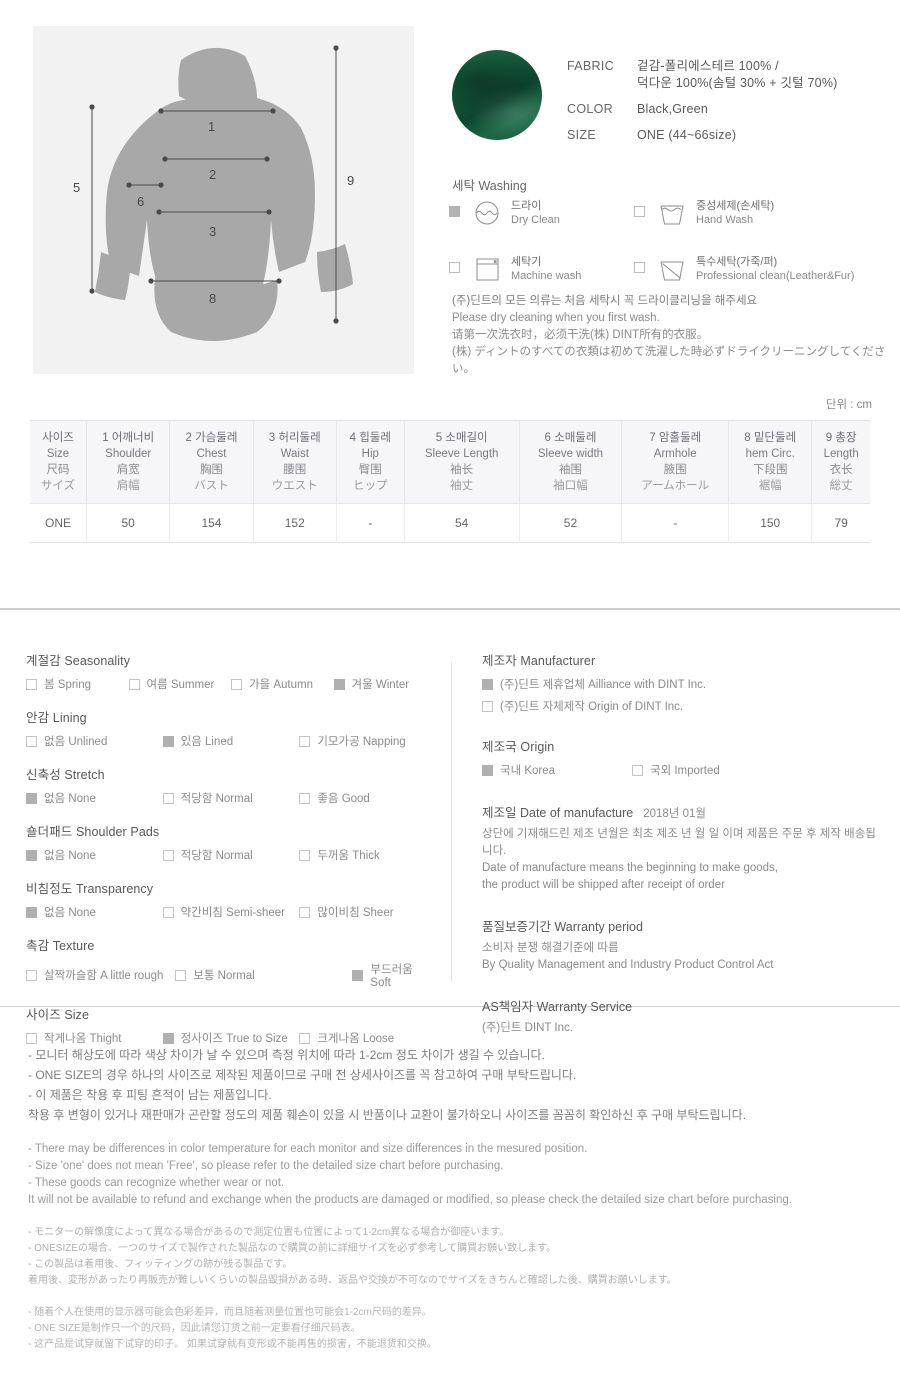  What do you see at coordinates (295, 523) in the screenshot?
I see `cell-waist: 152` at bounding box center [295, 523].